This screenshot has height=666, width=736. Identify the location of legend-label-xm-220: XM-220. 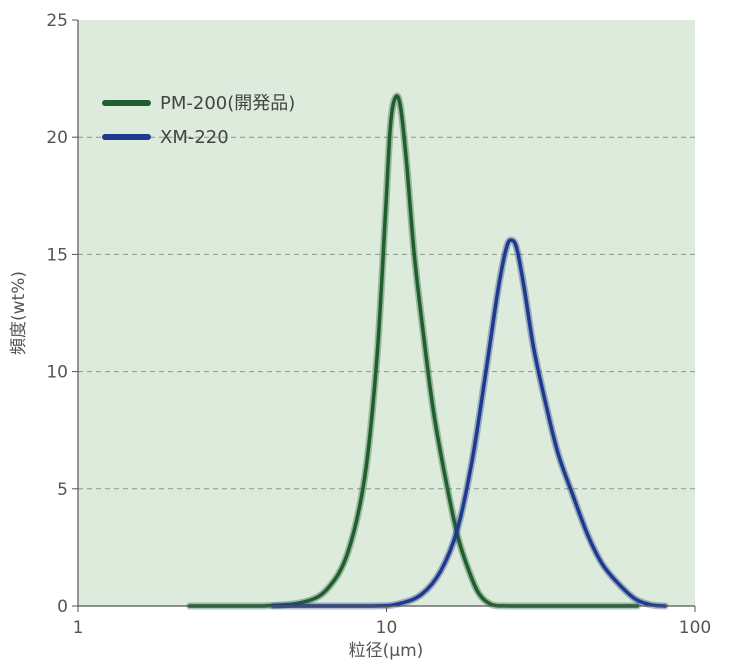
(194, 137).